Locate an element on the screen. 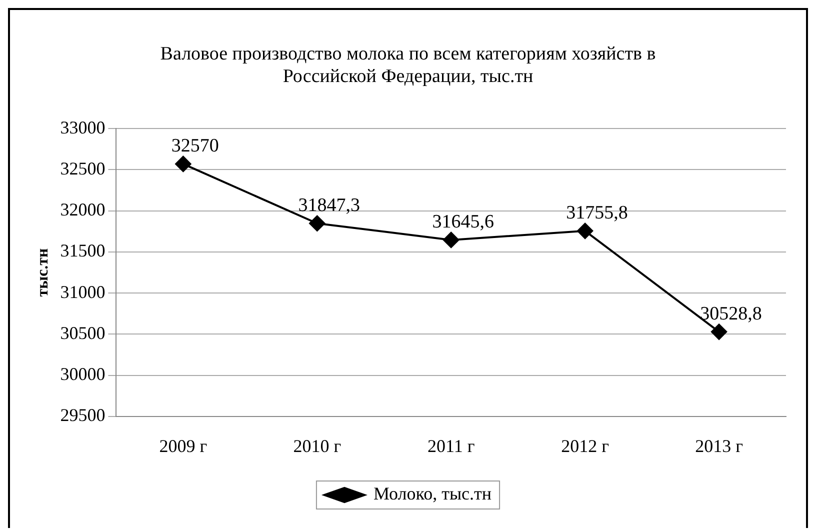  text: Валовое производство молока по всем категориям хозяйств в is located at coordinates (408, 53).